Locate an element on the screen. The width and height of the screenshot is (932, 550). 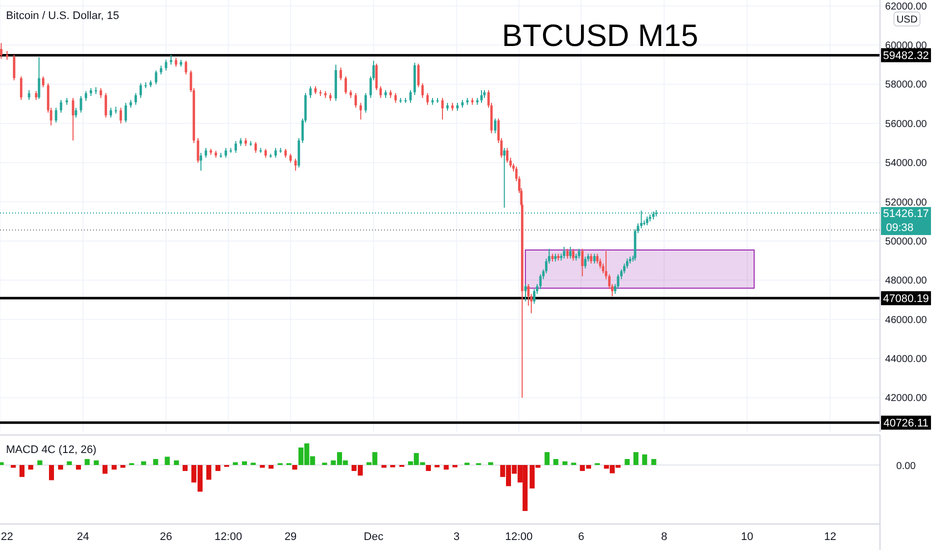
y-tick-label: 58000.00 is located at coordinates (906, 85).